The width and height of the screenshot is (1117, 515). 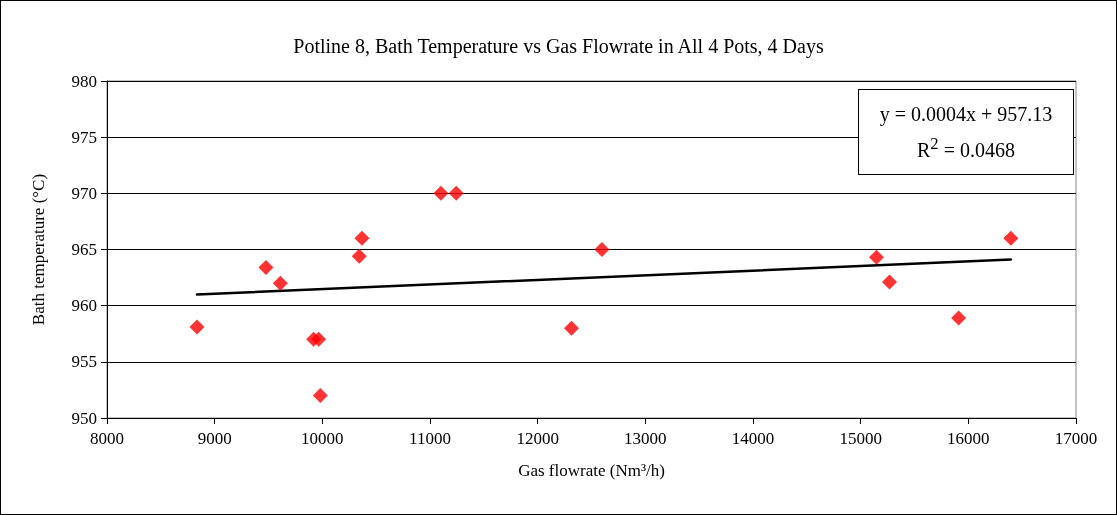 I want to click on y-tick-label: 965, so click(x=84, y=249).